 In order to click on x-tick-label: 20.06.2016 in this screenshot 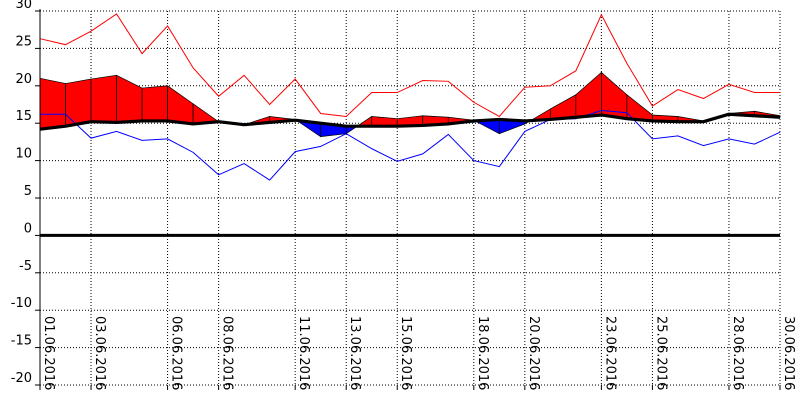, I will do `click(533, 353)`.